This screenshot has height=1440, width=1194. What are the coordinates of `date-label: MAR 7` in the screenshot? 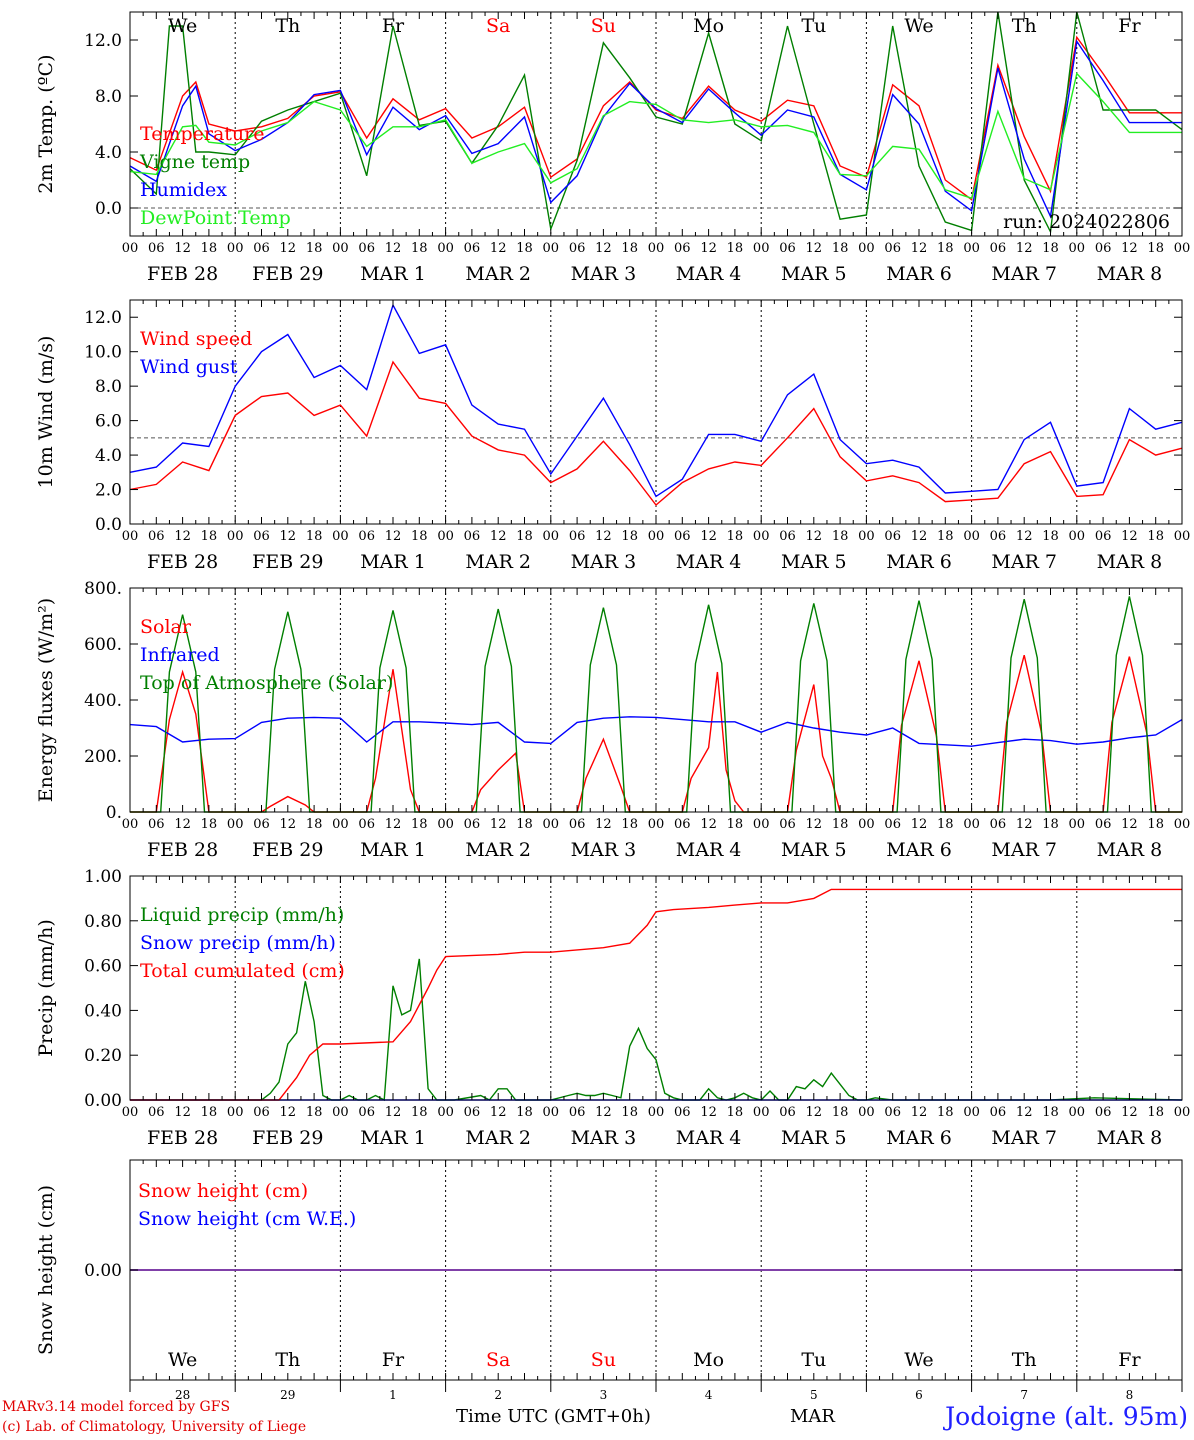 It's located at (1024, 562).